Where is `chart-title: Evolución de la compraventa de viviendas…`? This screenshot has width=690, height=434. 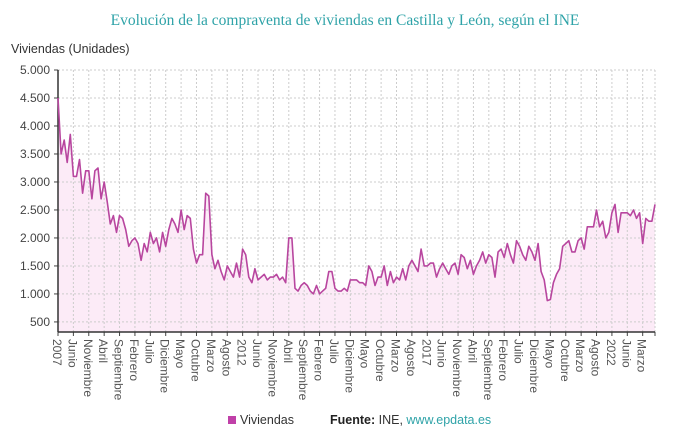
chart-title: Evolución de la compraventa de viviendas… is located at coordinates (345, 20).